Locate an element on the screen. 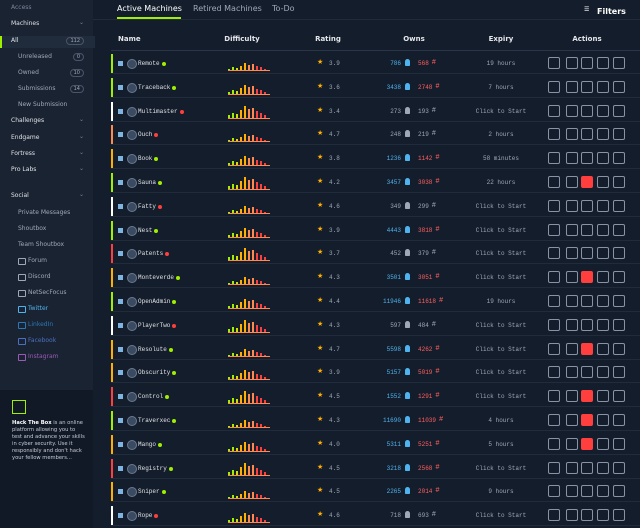 This screenshot has height=528, width=640. machine-name: Traceback is located at coordinates (154, 87).